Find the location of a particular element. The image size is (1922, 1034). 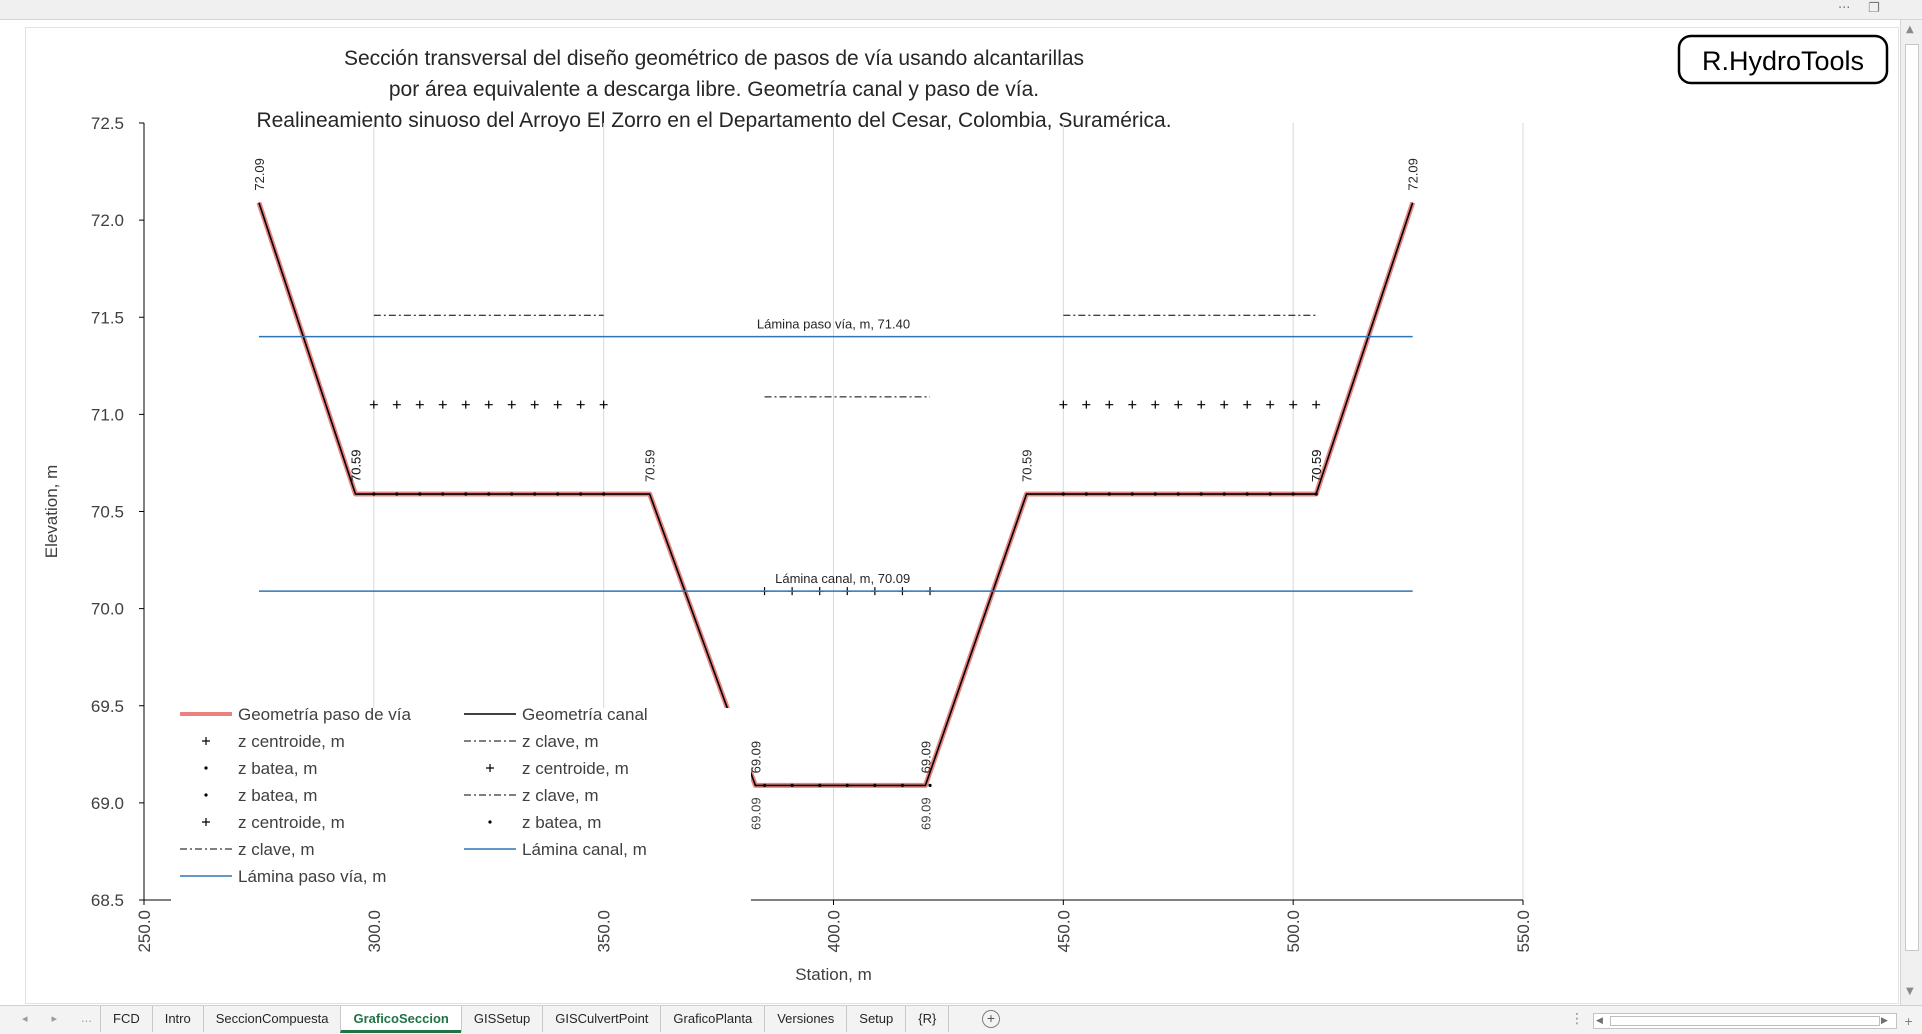

sheet-tab: GISSetup is located at coordinates (501, 1019).